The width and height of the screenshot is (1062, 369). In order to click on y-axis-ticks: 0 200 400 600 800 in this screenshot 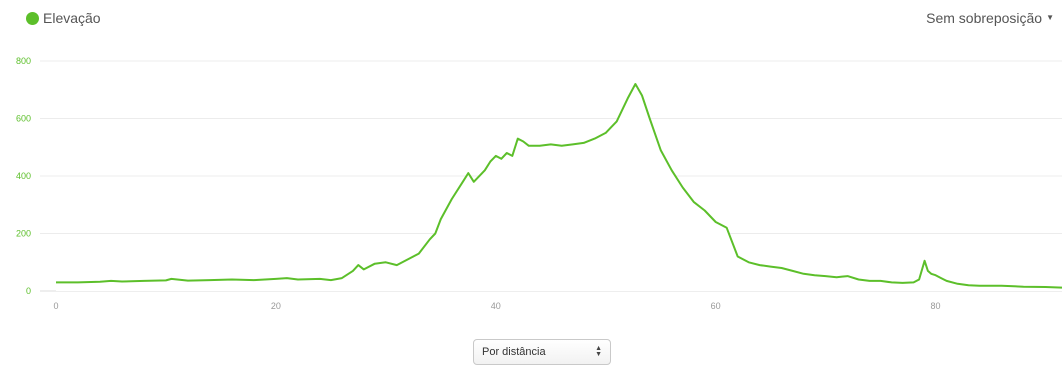, I will do `click(23, 176)`.